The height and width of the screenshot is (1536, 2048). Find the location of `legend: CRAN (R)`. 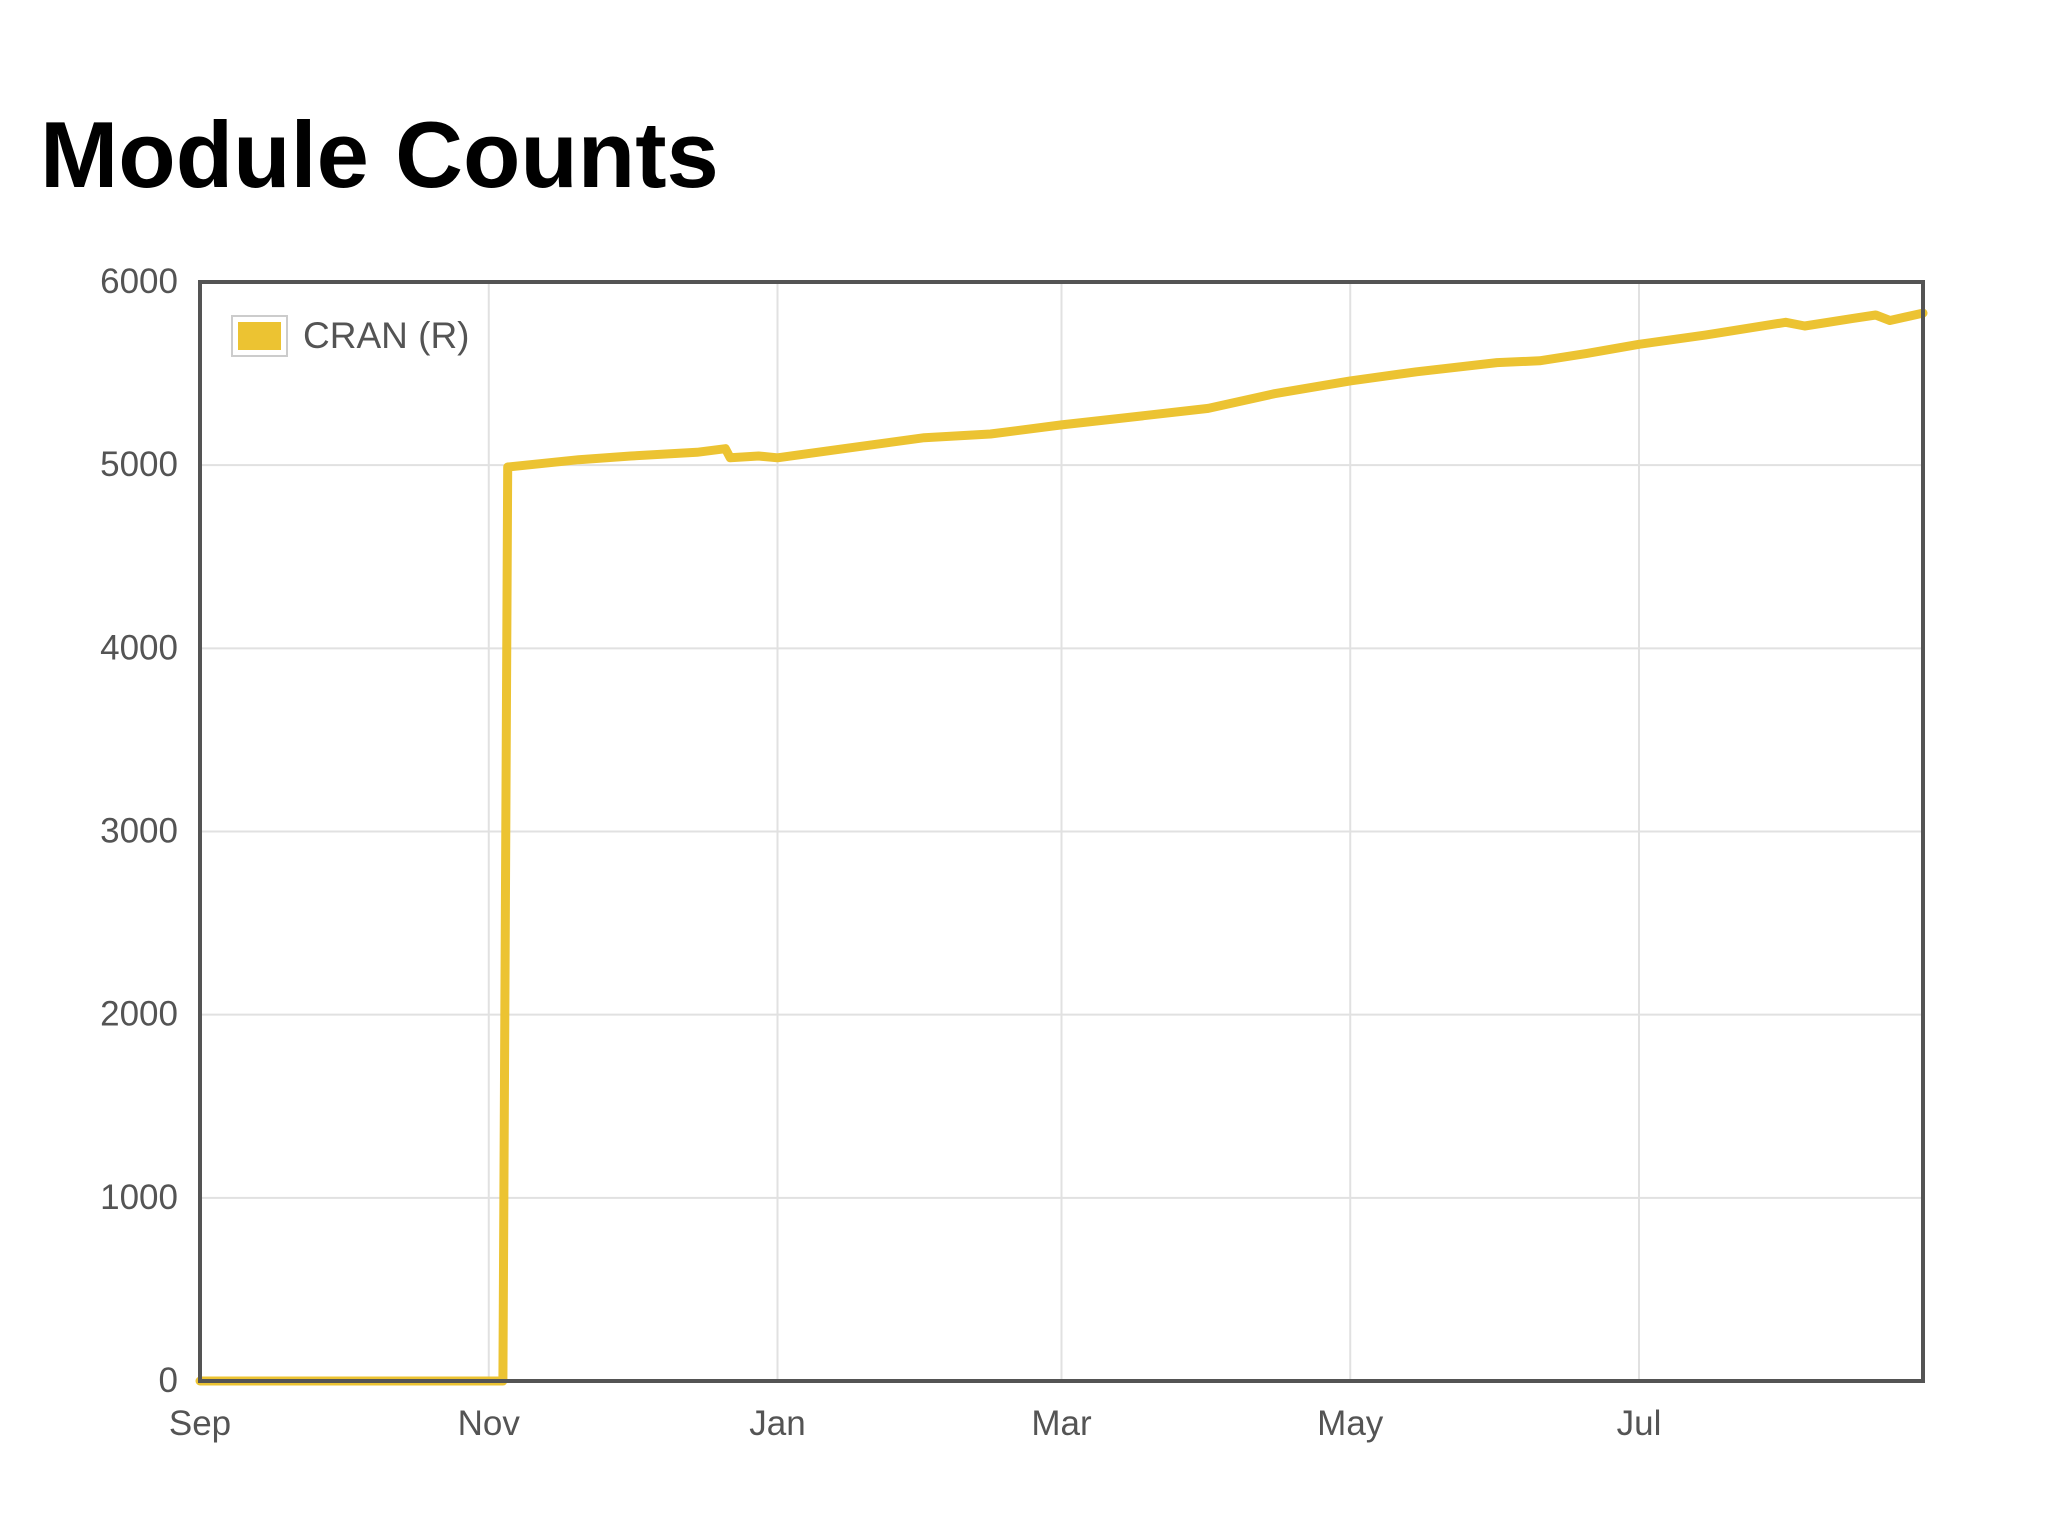

legend: CRAN (R) is located at coordinates (350, 336).